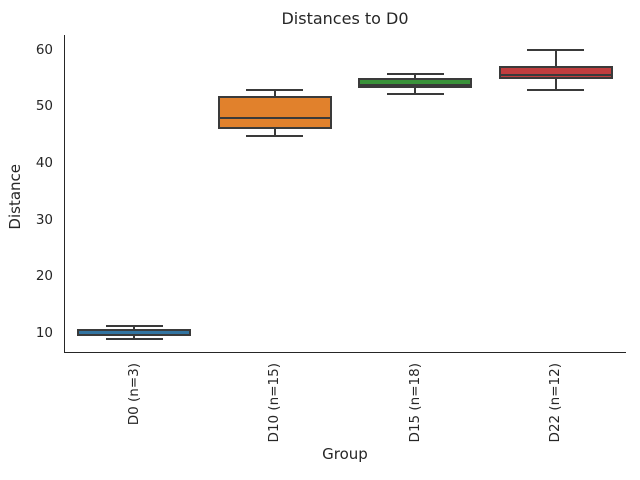 Image resolution: width=640 pixels, height=480 pixels. I want to click on x-tick-label-d22: D22 (n=12), so click(555, 403).